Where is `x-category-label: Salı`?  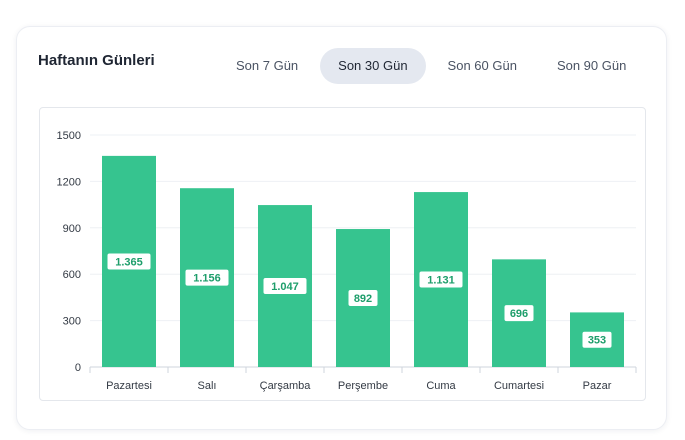 x-category-label: Salı is located at coordinates (207, 386).